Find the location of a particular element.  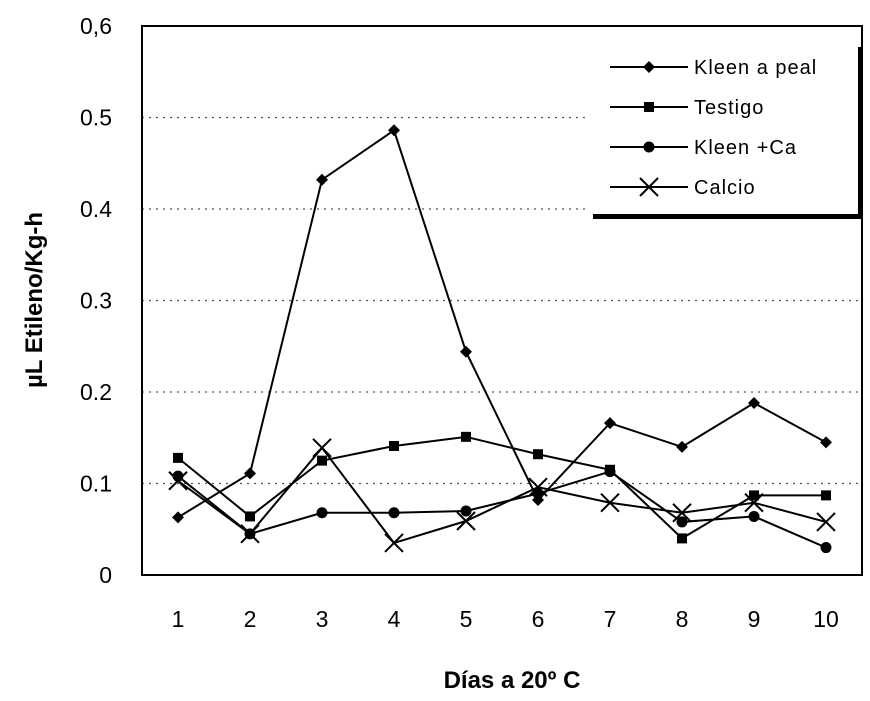

x-tick-label: 4 is located at coordinates (394, 619).